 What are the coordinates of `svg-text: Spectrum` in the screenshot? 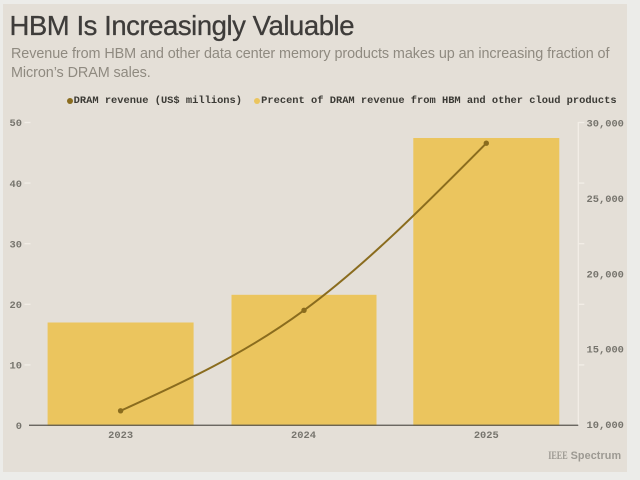 It's located at (596, 456).